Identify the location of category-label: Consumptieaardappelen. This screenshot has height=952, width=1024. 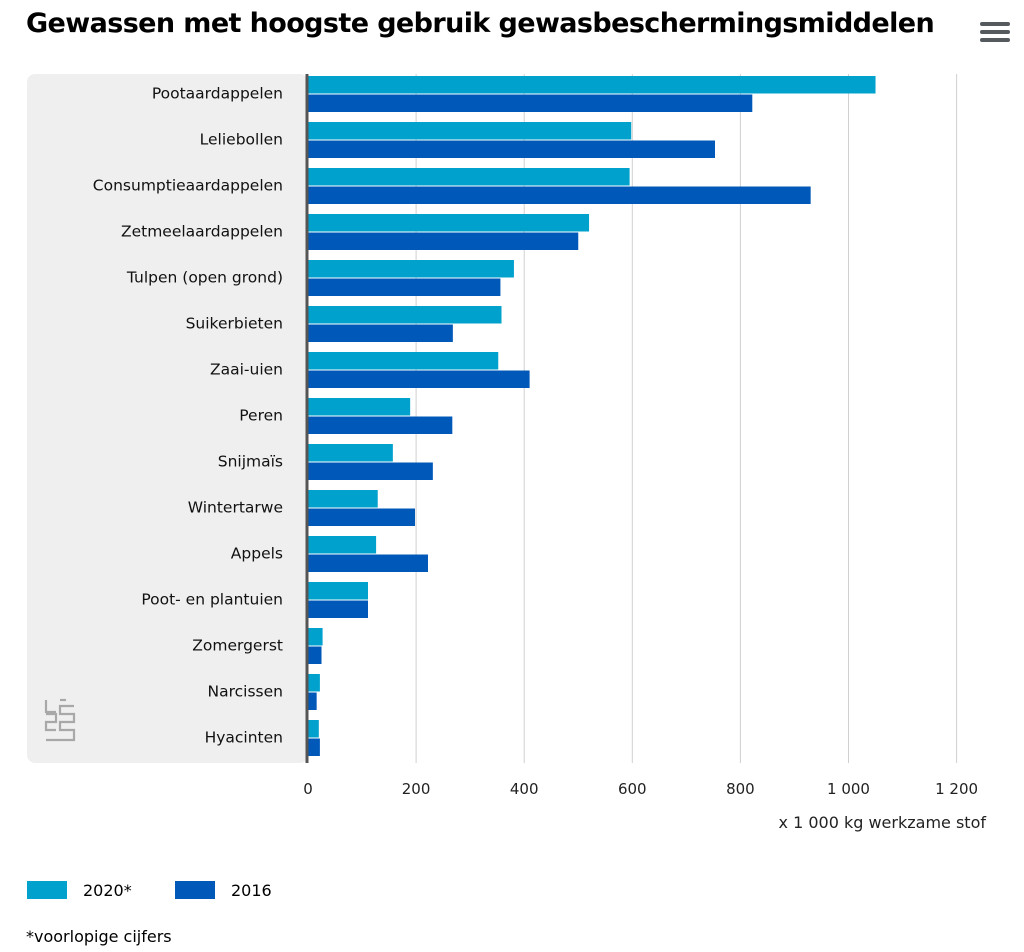
(188, 186).